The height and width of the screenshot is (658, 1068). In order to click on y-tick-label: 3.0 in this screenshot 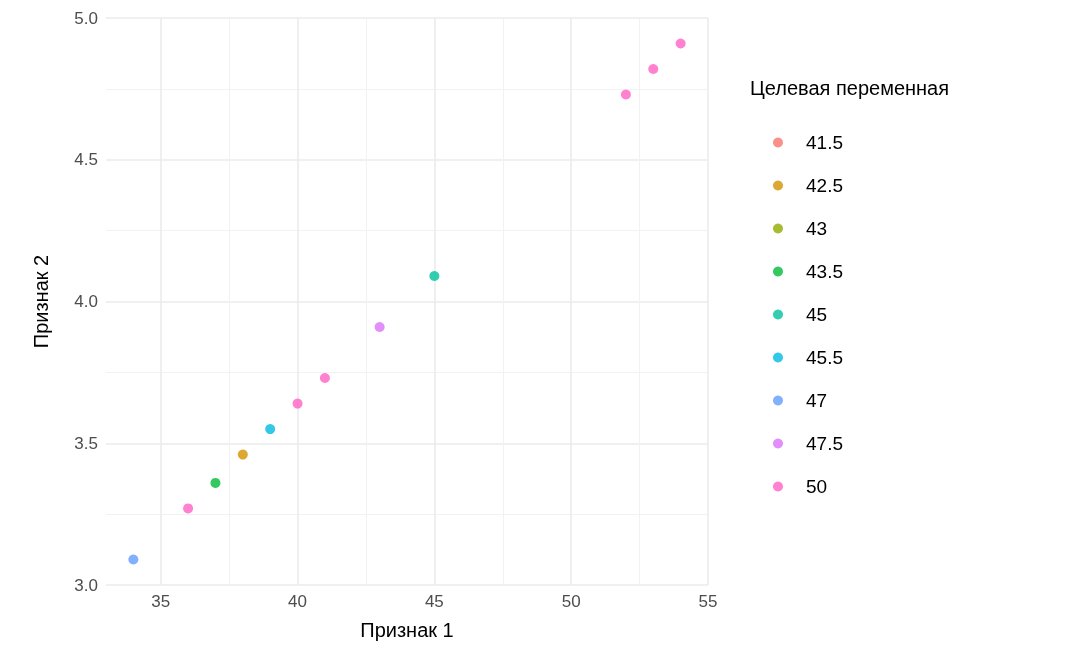, I will do `click(86, 585)`.